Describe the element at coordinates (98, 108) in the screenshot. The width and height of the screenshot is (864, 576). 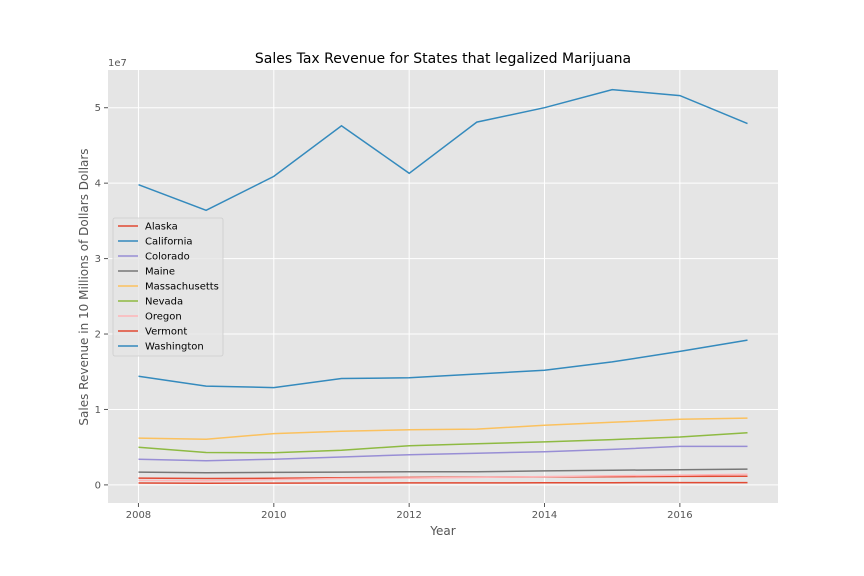
I see `y-tick-label: 5` at that location.